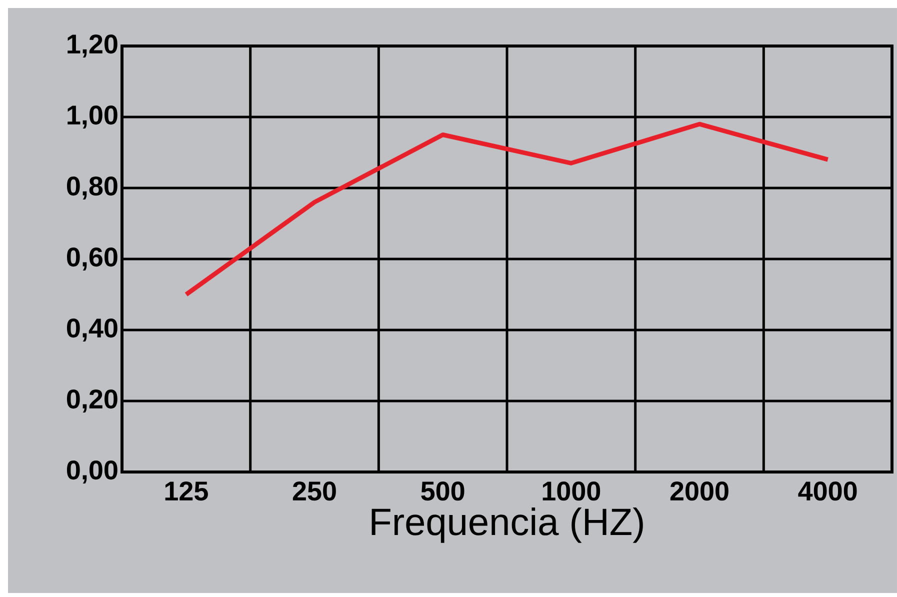 The height and width of the screenshot is (597, 897). Describe the element at coordinates (92, 401) in the screenshot. I see `y-tick-label: 0,20` at that location.